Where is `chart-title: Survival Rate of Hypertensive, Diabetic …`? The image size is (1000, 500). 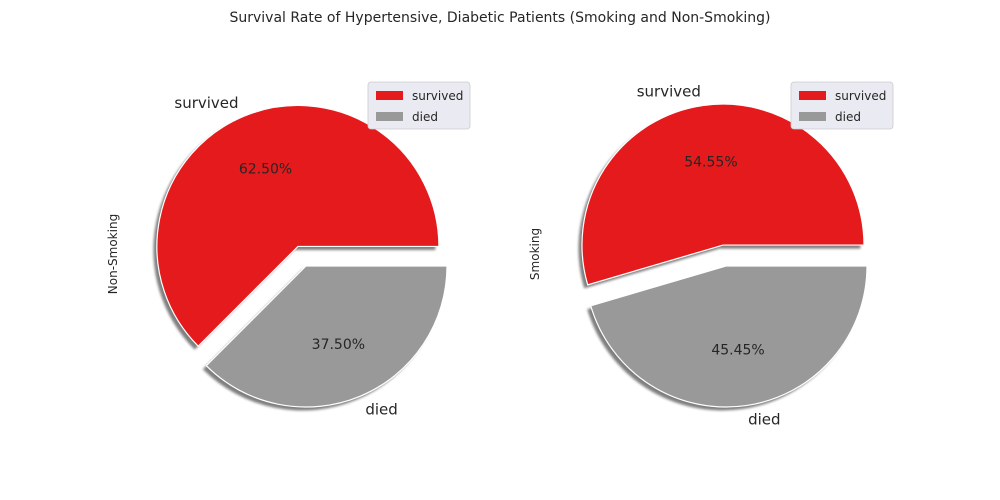 chart-title: Survival Rate of Hypertensive, Diabetic … is located at coordinates (499, 18).